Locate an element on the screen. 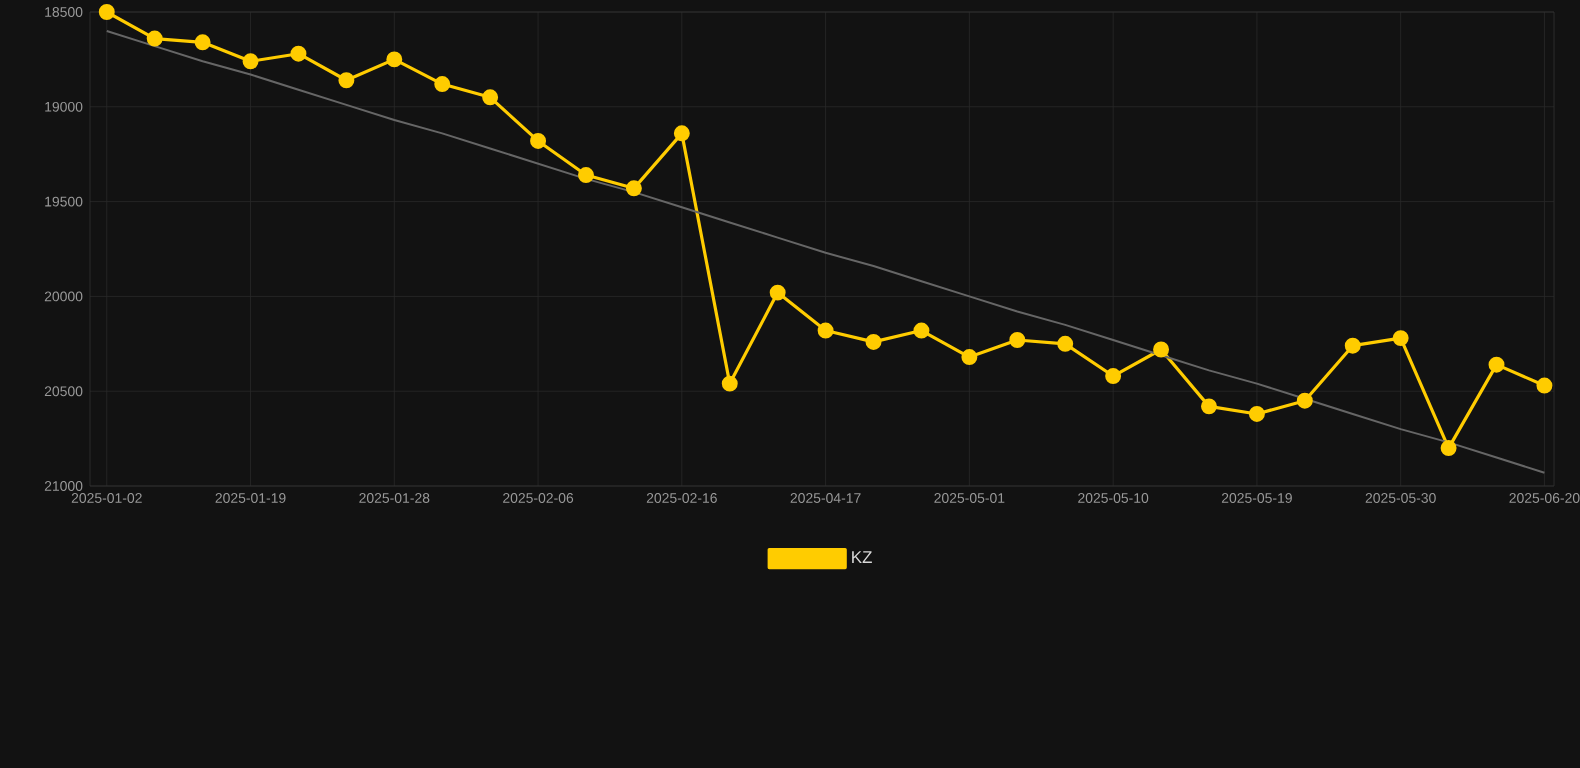 This screenshot has height=768, width=1580. legend-label: KZ is located at coordinates (862, 557).